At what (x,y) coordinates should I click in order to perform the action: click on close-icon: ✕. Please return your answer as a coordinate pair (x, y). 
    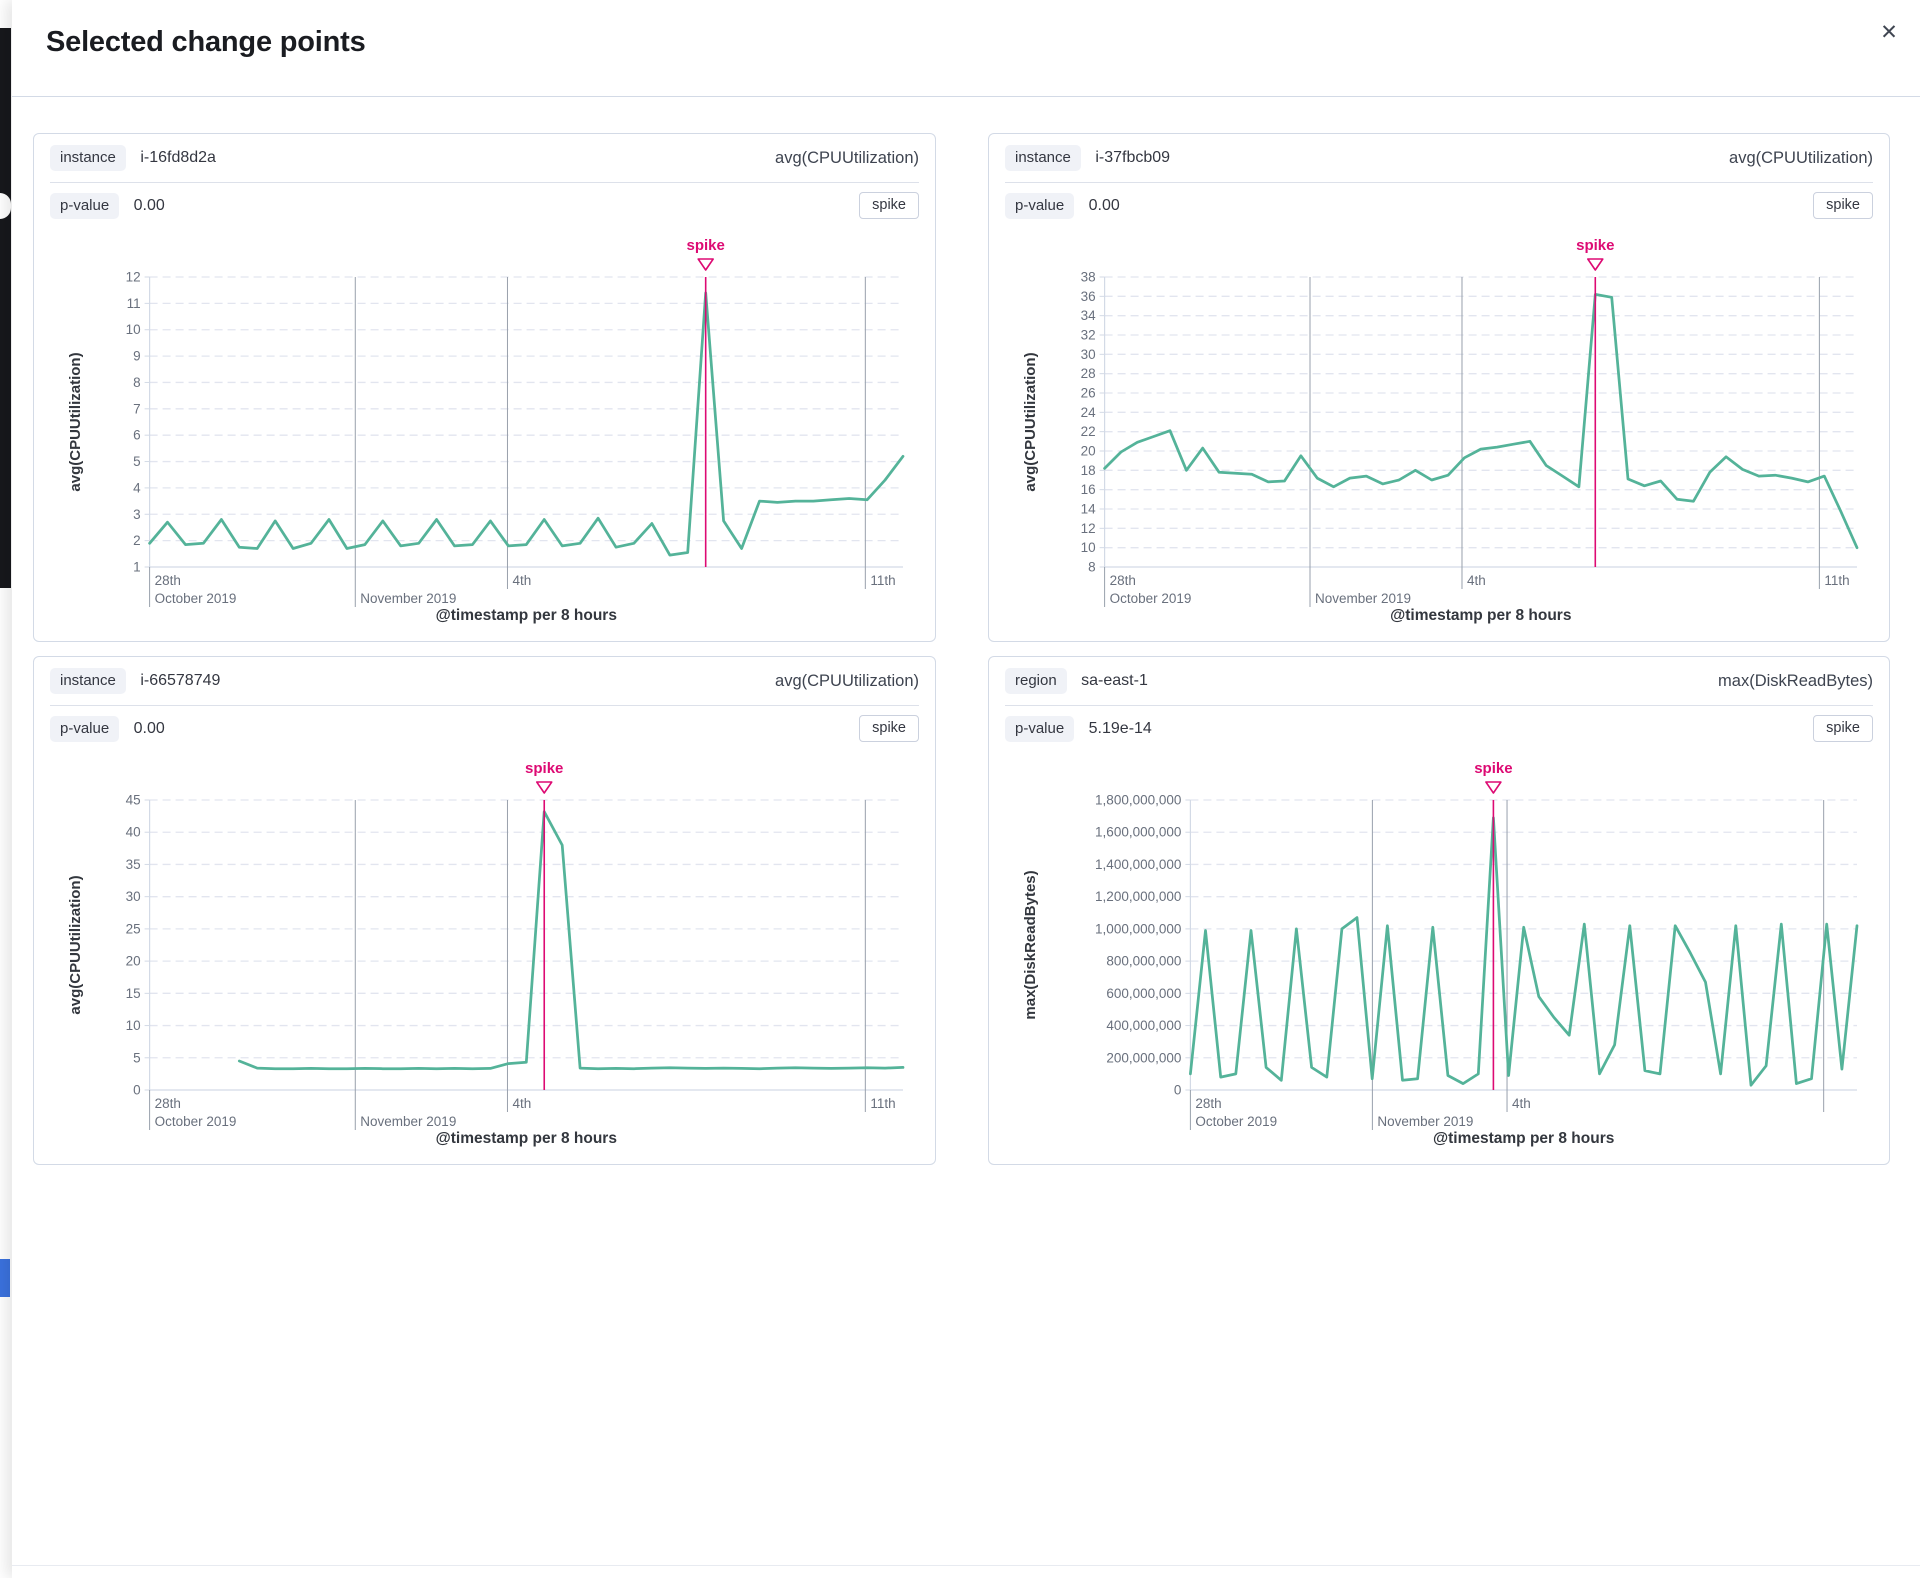
    Looking at the image, I should click on (1889, 33).